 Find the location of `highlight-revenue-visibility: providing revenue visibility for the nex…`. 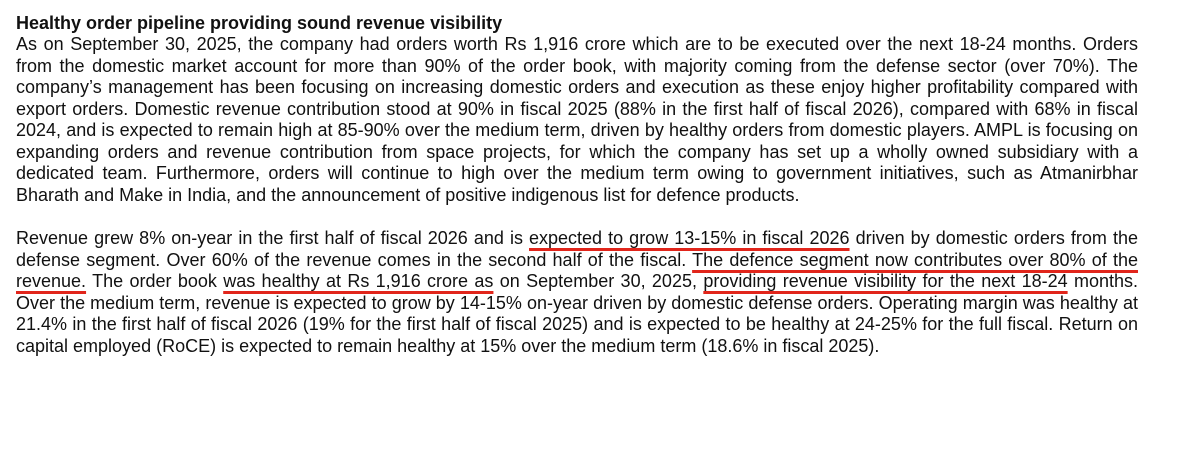

highlight-revenue-visibility: providing revenue visibility for the nex… is located at coordinates (885, 281).